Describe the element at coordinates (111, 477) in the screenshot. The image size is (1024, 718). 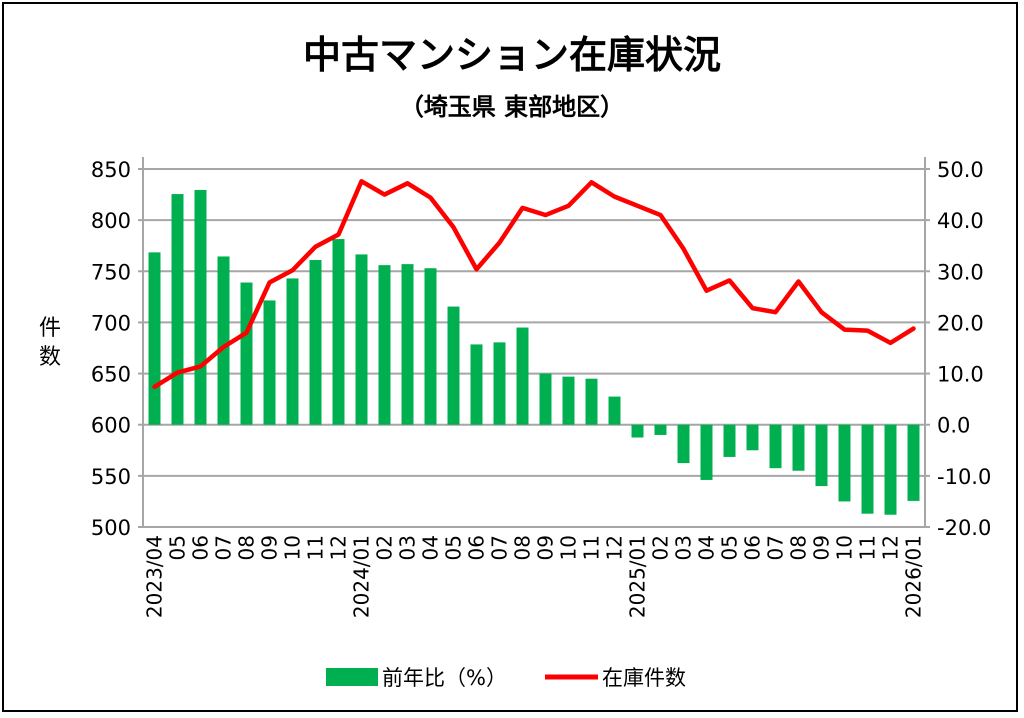
I see `left-tick-label: 550` at that location.